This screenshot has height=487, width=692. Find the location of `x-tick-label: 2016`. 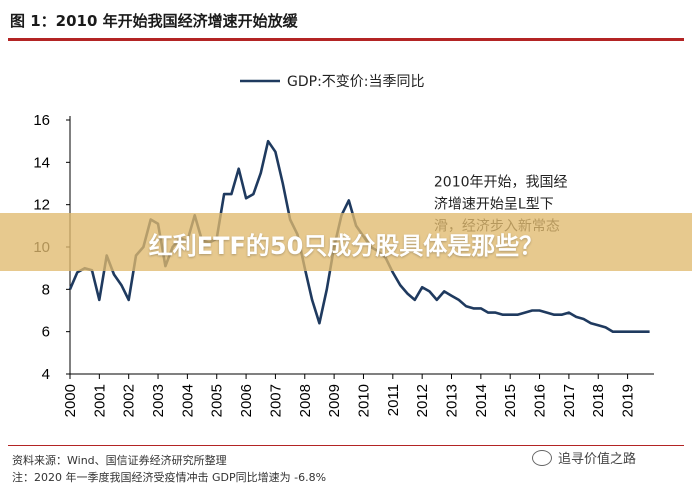

x-tick-label: 2016 is located at coordinates (540, 400).